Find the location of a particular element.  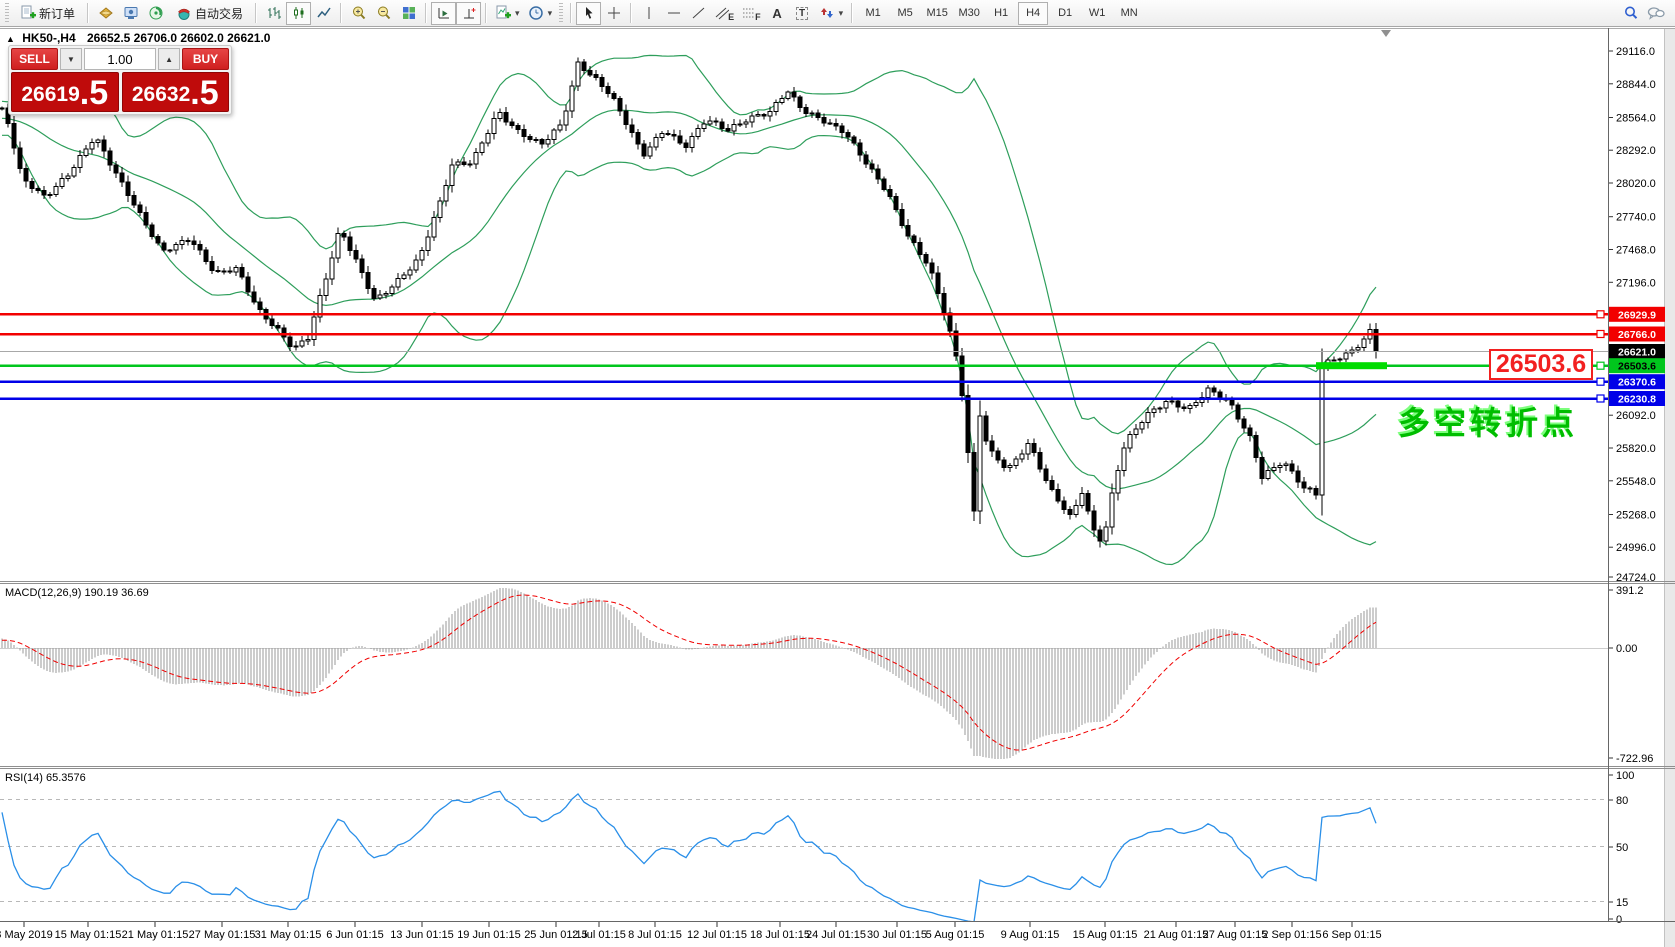

signals-button is located at coordinates (155, 13).